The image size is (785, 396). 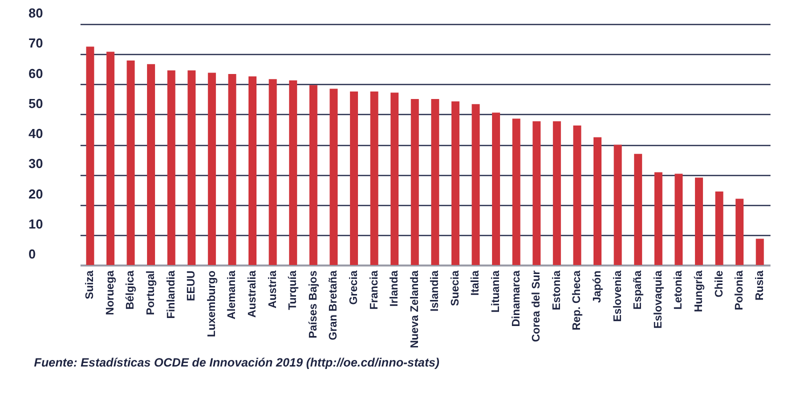 I want to click on x-tick-label: Francia, so click(x=374, y=290).